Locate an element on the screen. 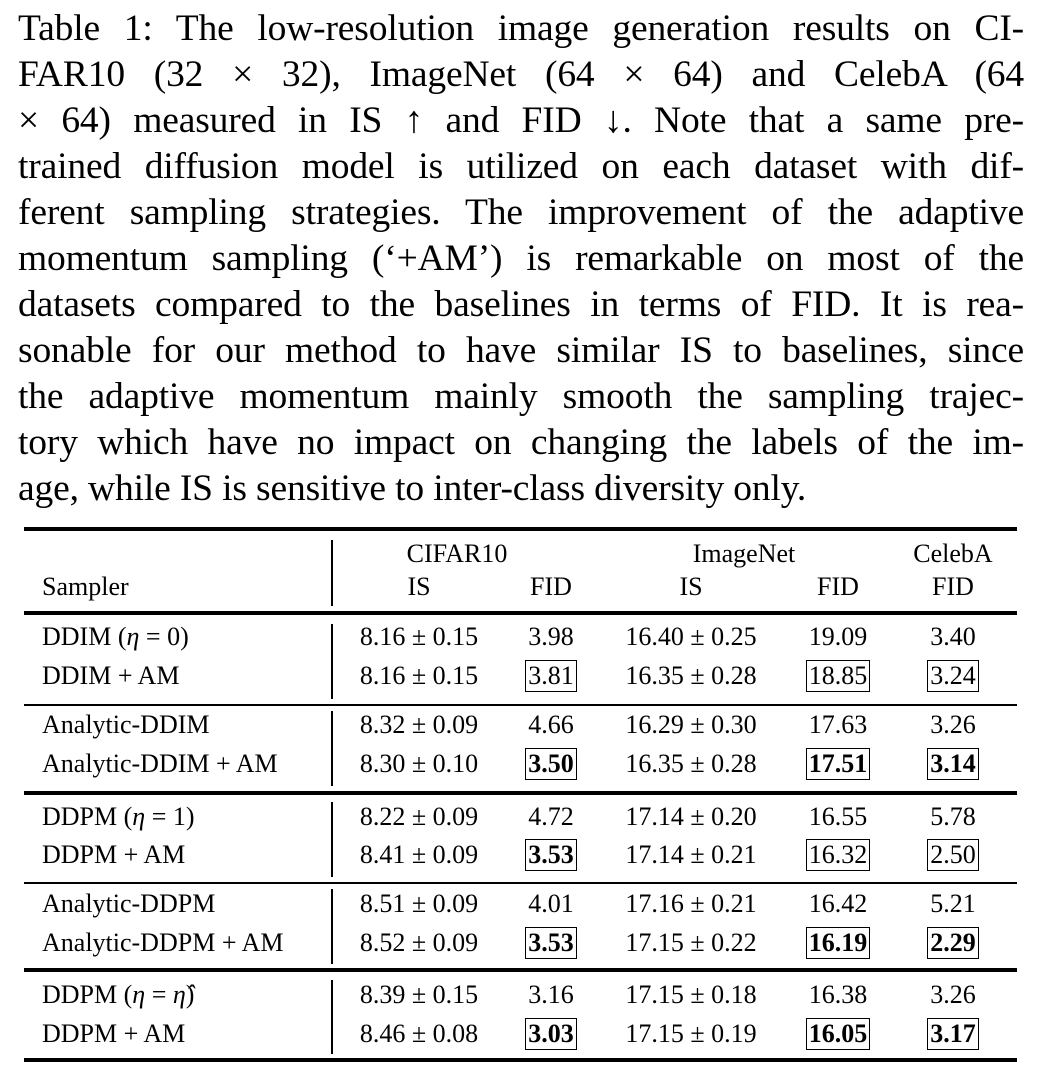  sampler-name: Analytic-DDPM + AM is located at coordinates (163, 942).